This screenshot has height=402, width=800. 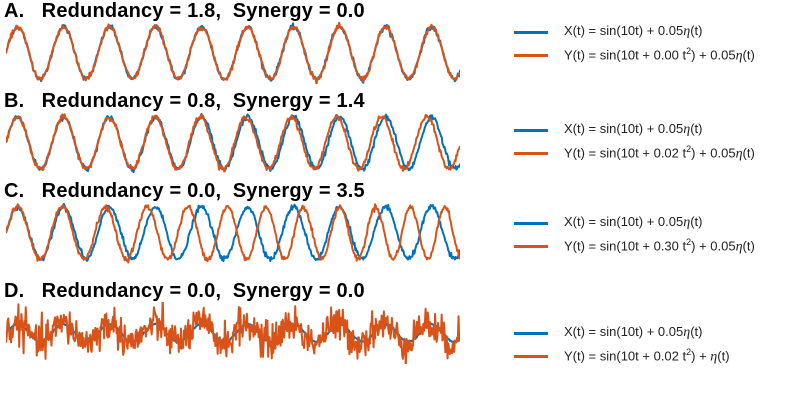 I want to click on legend-text-pre: Y(t) = sin(10t + 0.30 t, so click(x=625, y=246).